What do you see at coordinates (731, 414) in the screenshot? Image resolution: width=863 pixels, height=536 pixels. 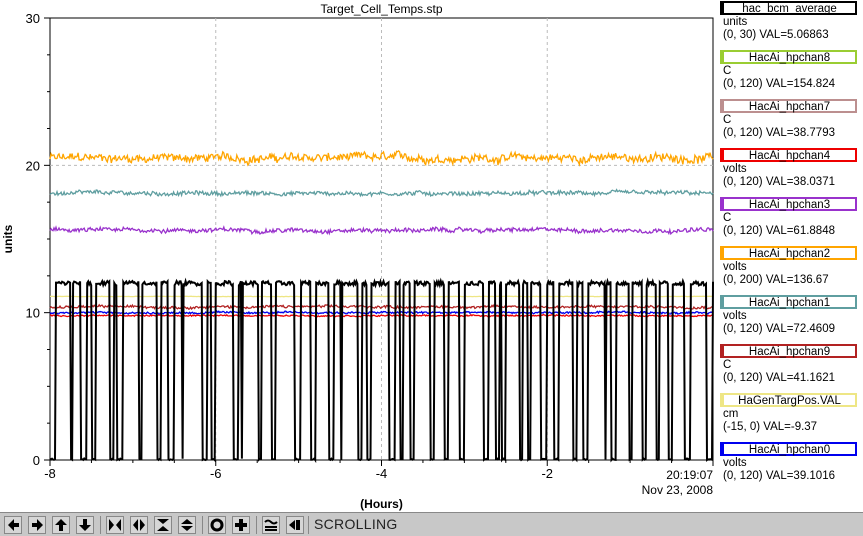 I see `legend-unit: cm` at bounding box center [731, 414].